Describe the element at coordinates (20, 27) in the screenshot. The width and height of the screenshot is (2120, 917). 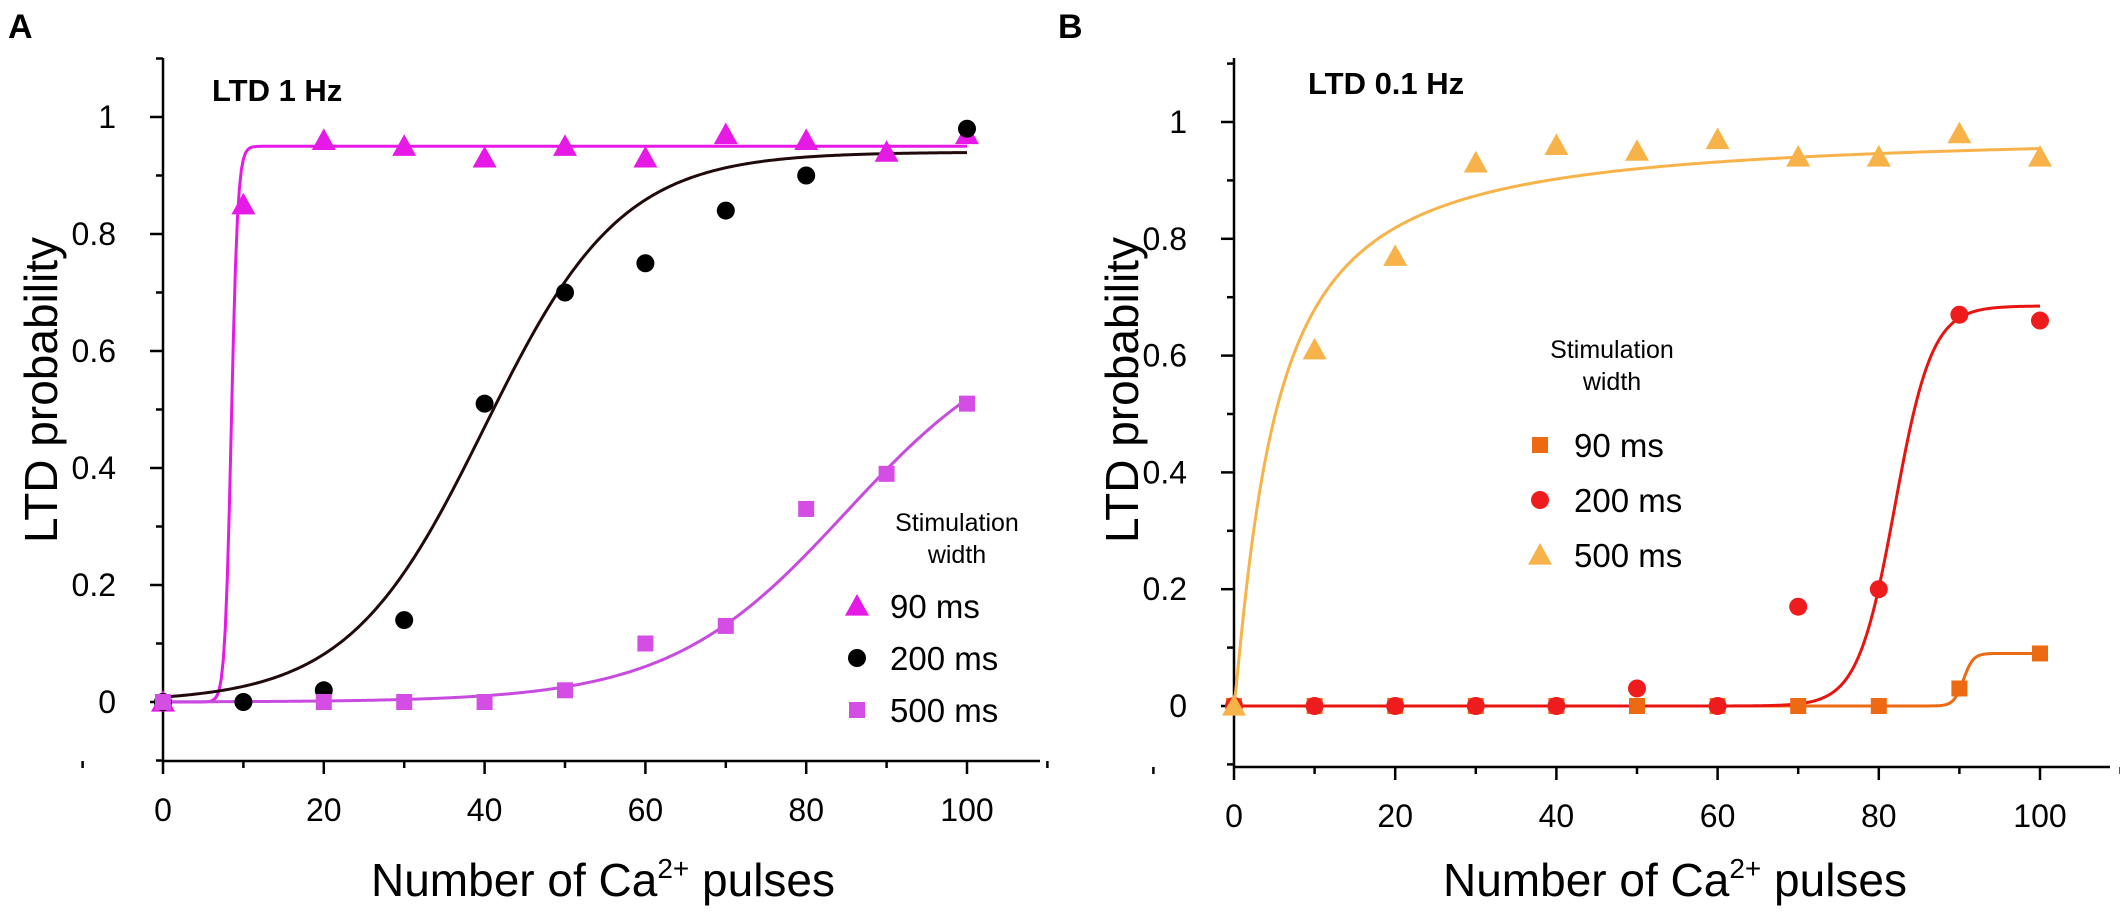
I see `panel-letter: A` at that location.